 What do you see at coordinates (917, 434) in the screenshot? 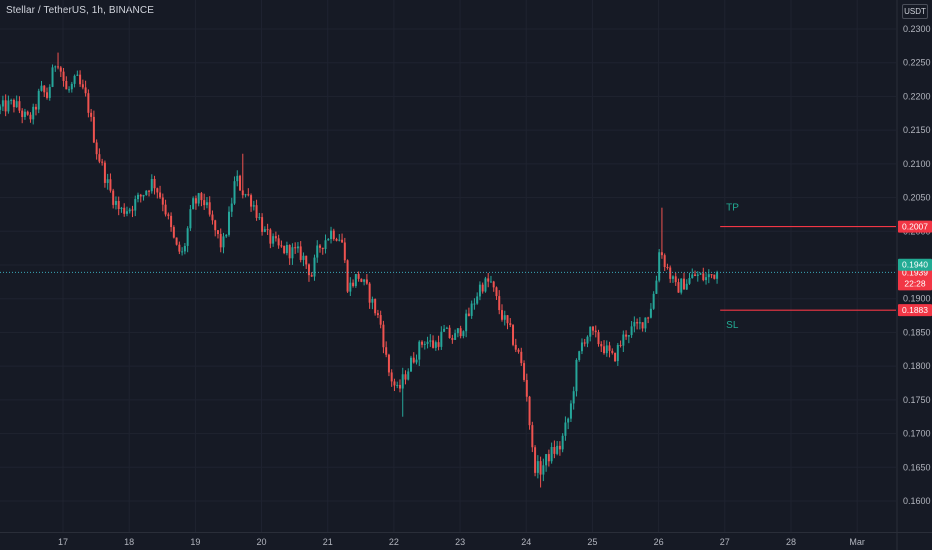
I see `y-tick-label: 0.1700` at bounding box center [917, 434].